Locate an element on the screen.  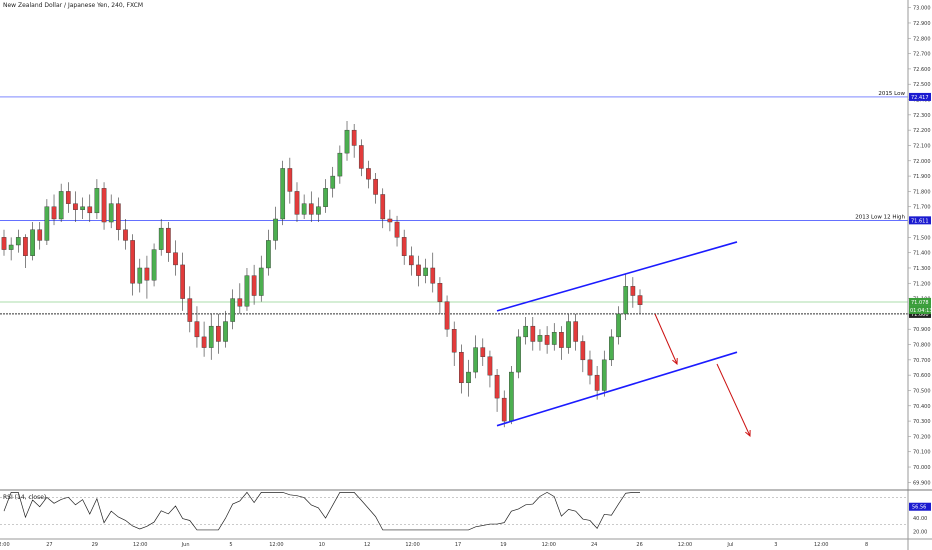
price-tick-label: 72.900 is located at coordinates (922, 24).